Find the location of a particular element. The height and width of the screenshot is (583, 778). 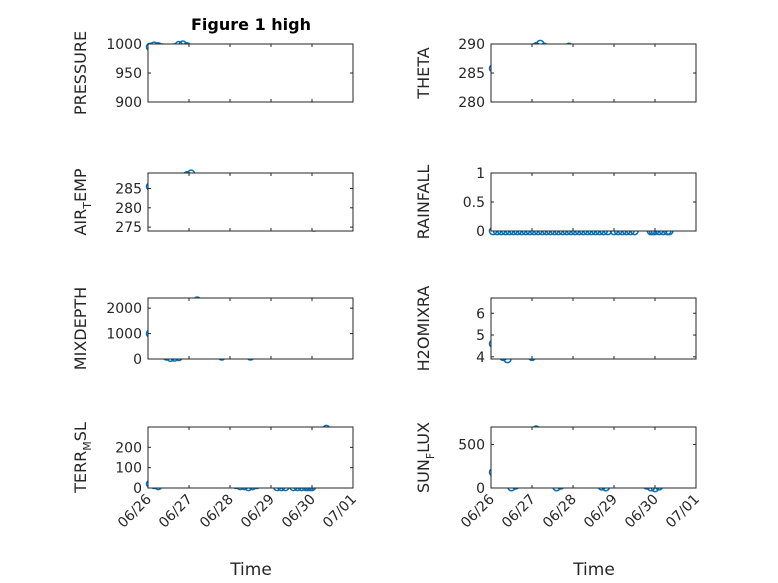

y-axis-label: AIRTEMP is located at coordinates (82, 201).